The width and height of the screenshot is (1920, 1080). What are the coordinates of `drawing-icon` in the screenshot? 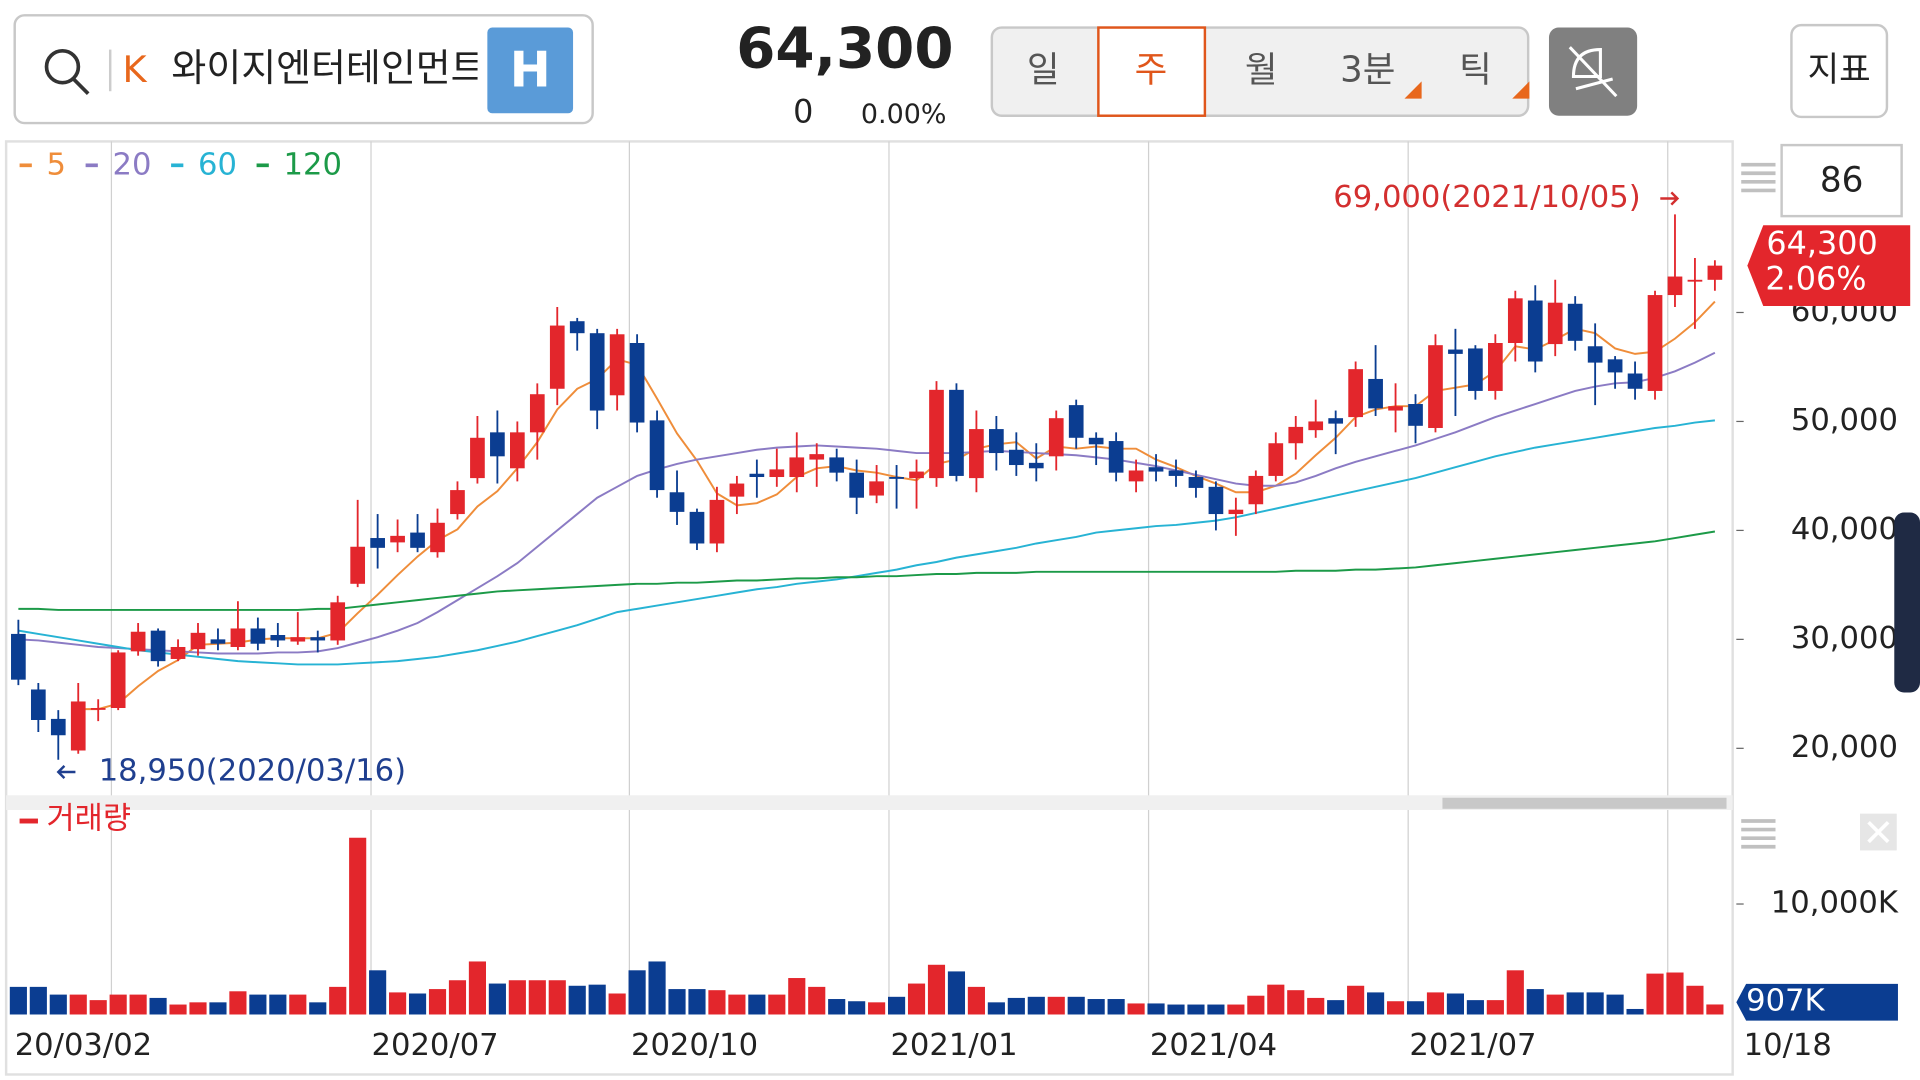 It's located at (1593, 72).